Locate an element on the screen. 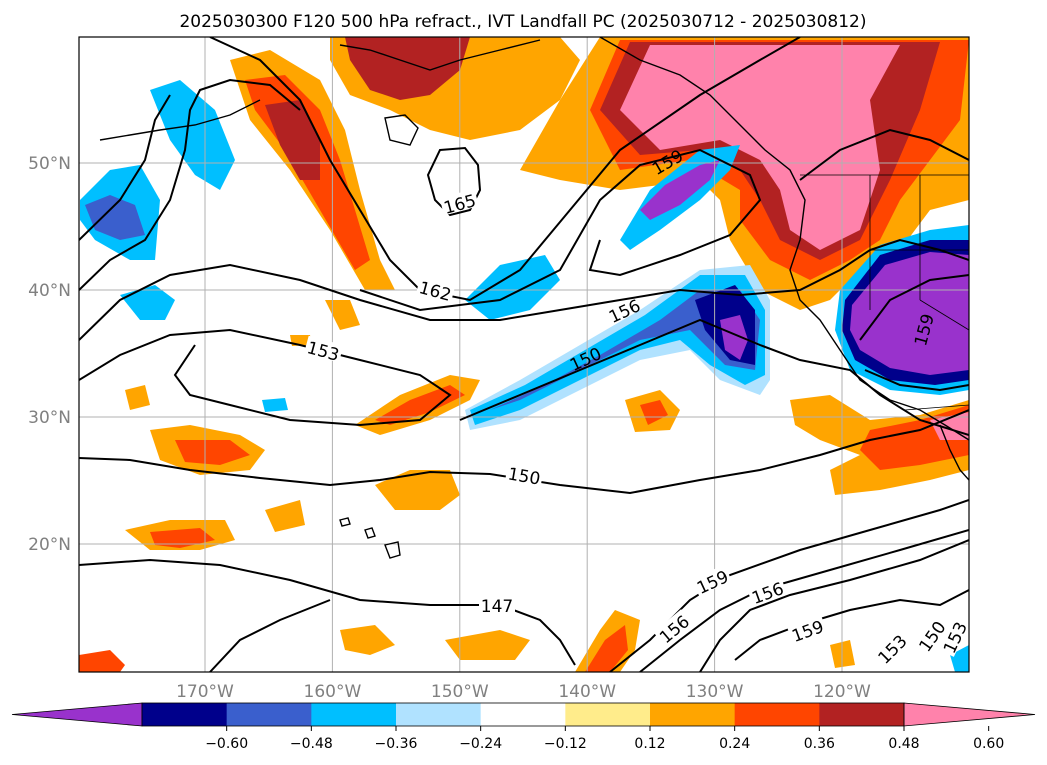 The width and height of the screenshot is (1047, 765). colorbar-frame is located at coordinates (523, 714).